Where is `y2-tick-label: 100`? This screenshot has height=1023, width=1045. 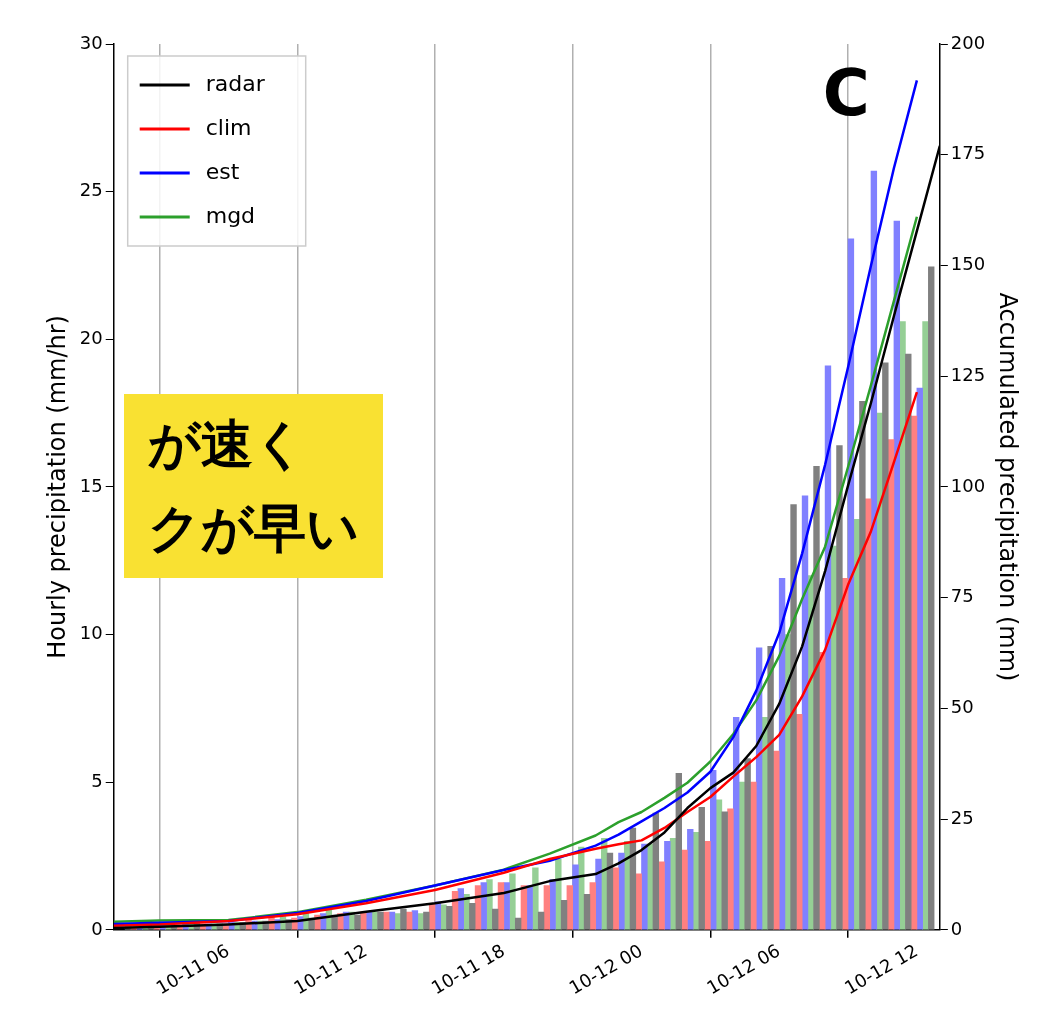
y2-tick-label: 100 is located at coordinates (968, 485).